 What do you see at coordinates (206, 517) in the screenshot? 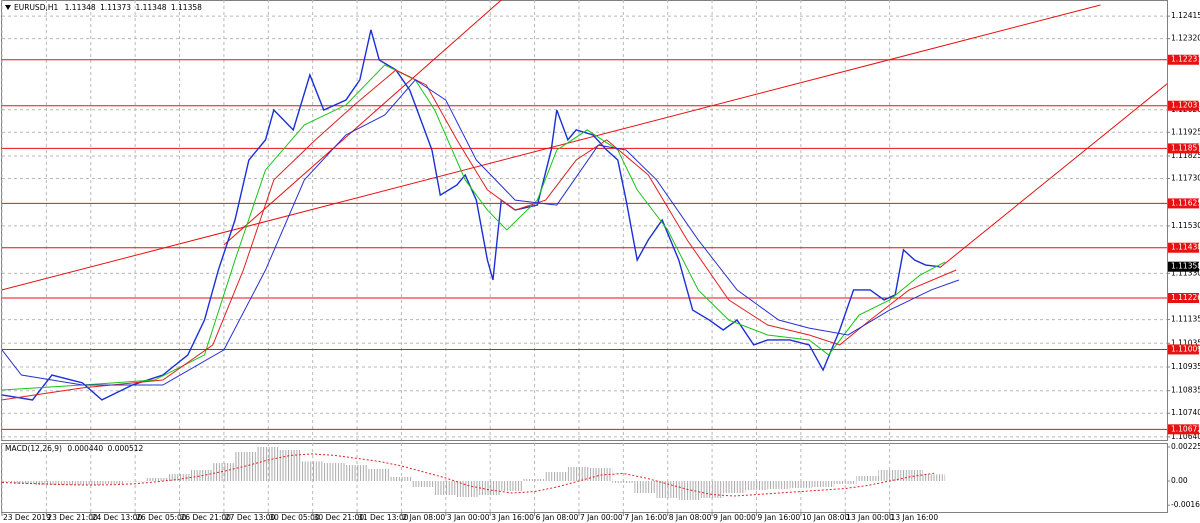
I see `x-tick-label: 26 Dec 21:00` at bounding box center [206, 517].